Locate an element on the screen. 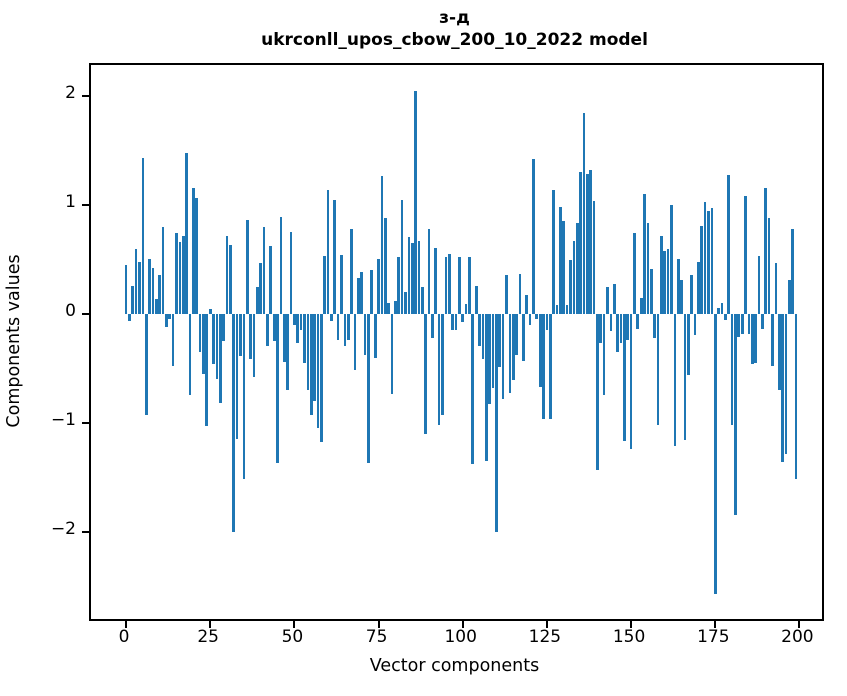  x-tick-label-0: 0 is located at coordinates (124, 637).